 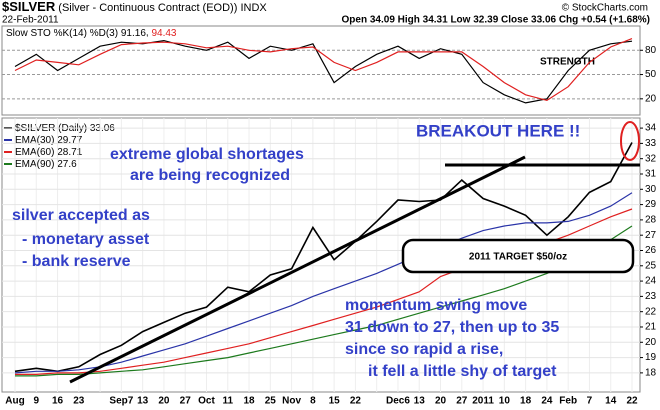 What do you see at coordinates (498, 130) in the screenshot?
I see `annotation: BREAKOUT HERE !!` at bounding box center [498, 130].